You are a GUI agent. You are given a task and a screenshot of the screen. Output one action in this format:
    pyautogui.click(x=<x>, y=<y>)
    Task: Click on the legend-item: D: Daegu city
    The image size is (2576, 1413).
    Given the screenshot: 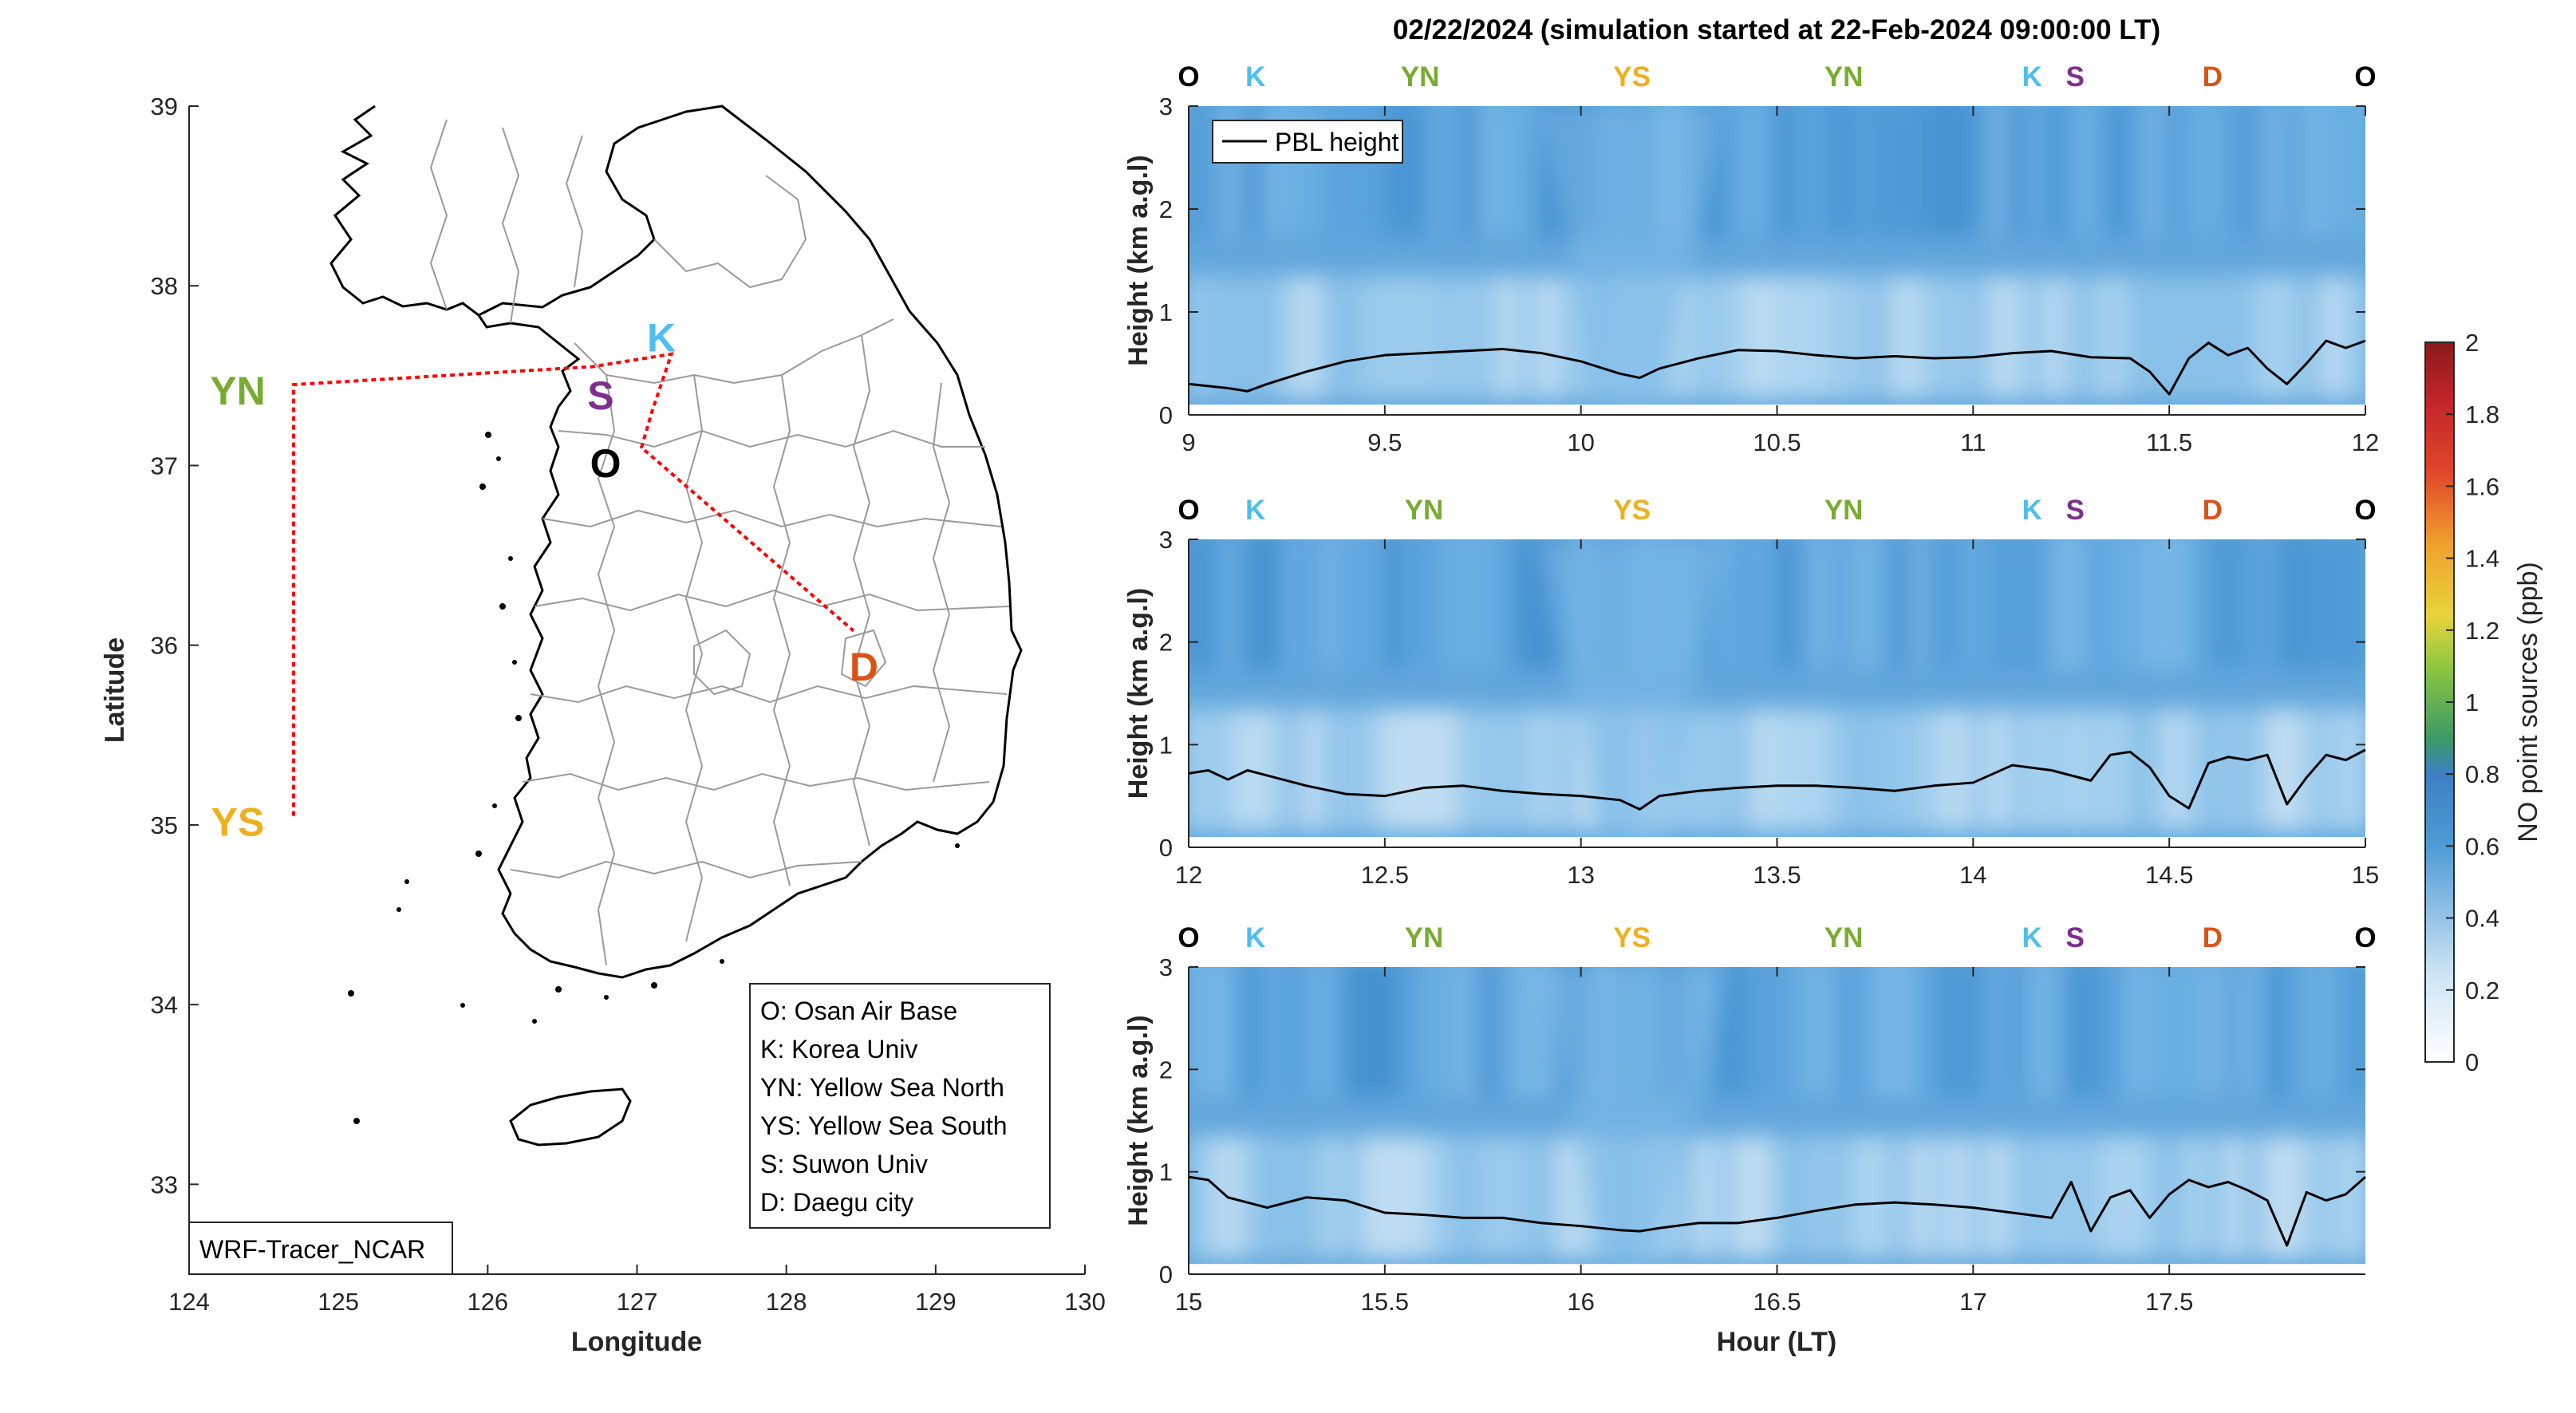 What is the action you would take?
    pyautogui.click(x=837, y=1202)
    